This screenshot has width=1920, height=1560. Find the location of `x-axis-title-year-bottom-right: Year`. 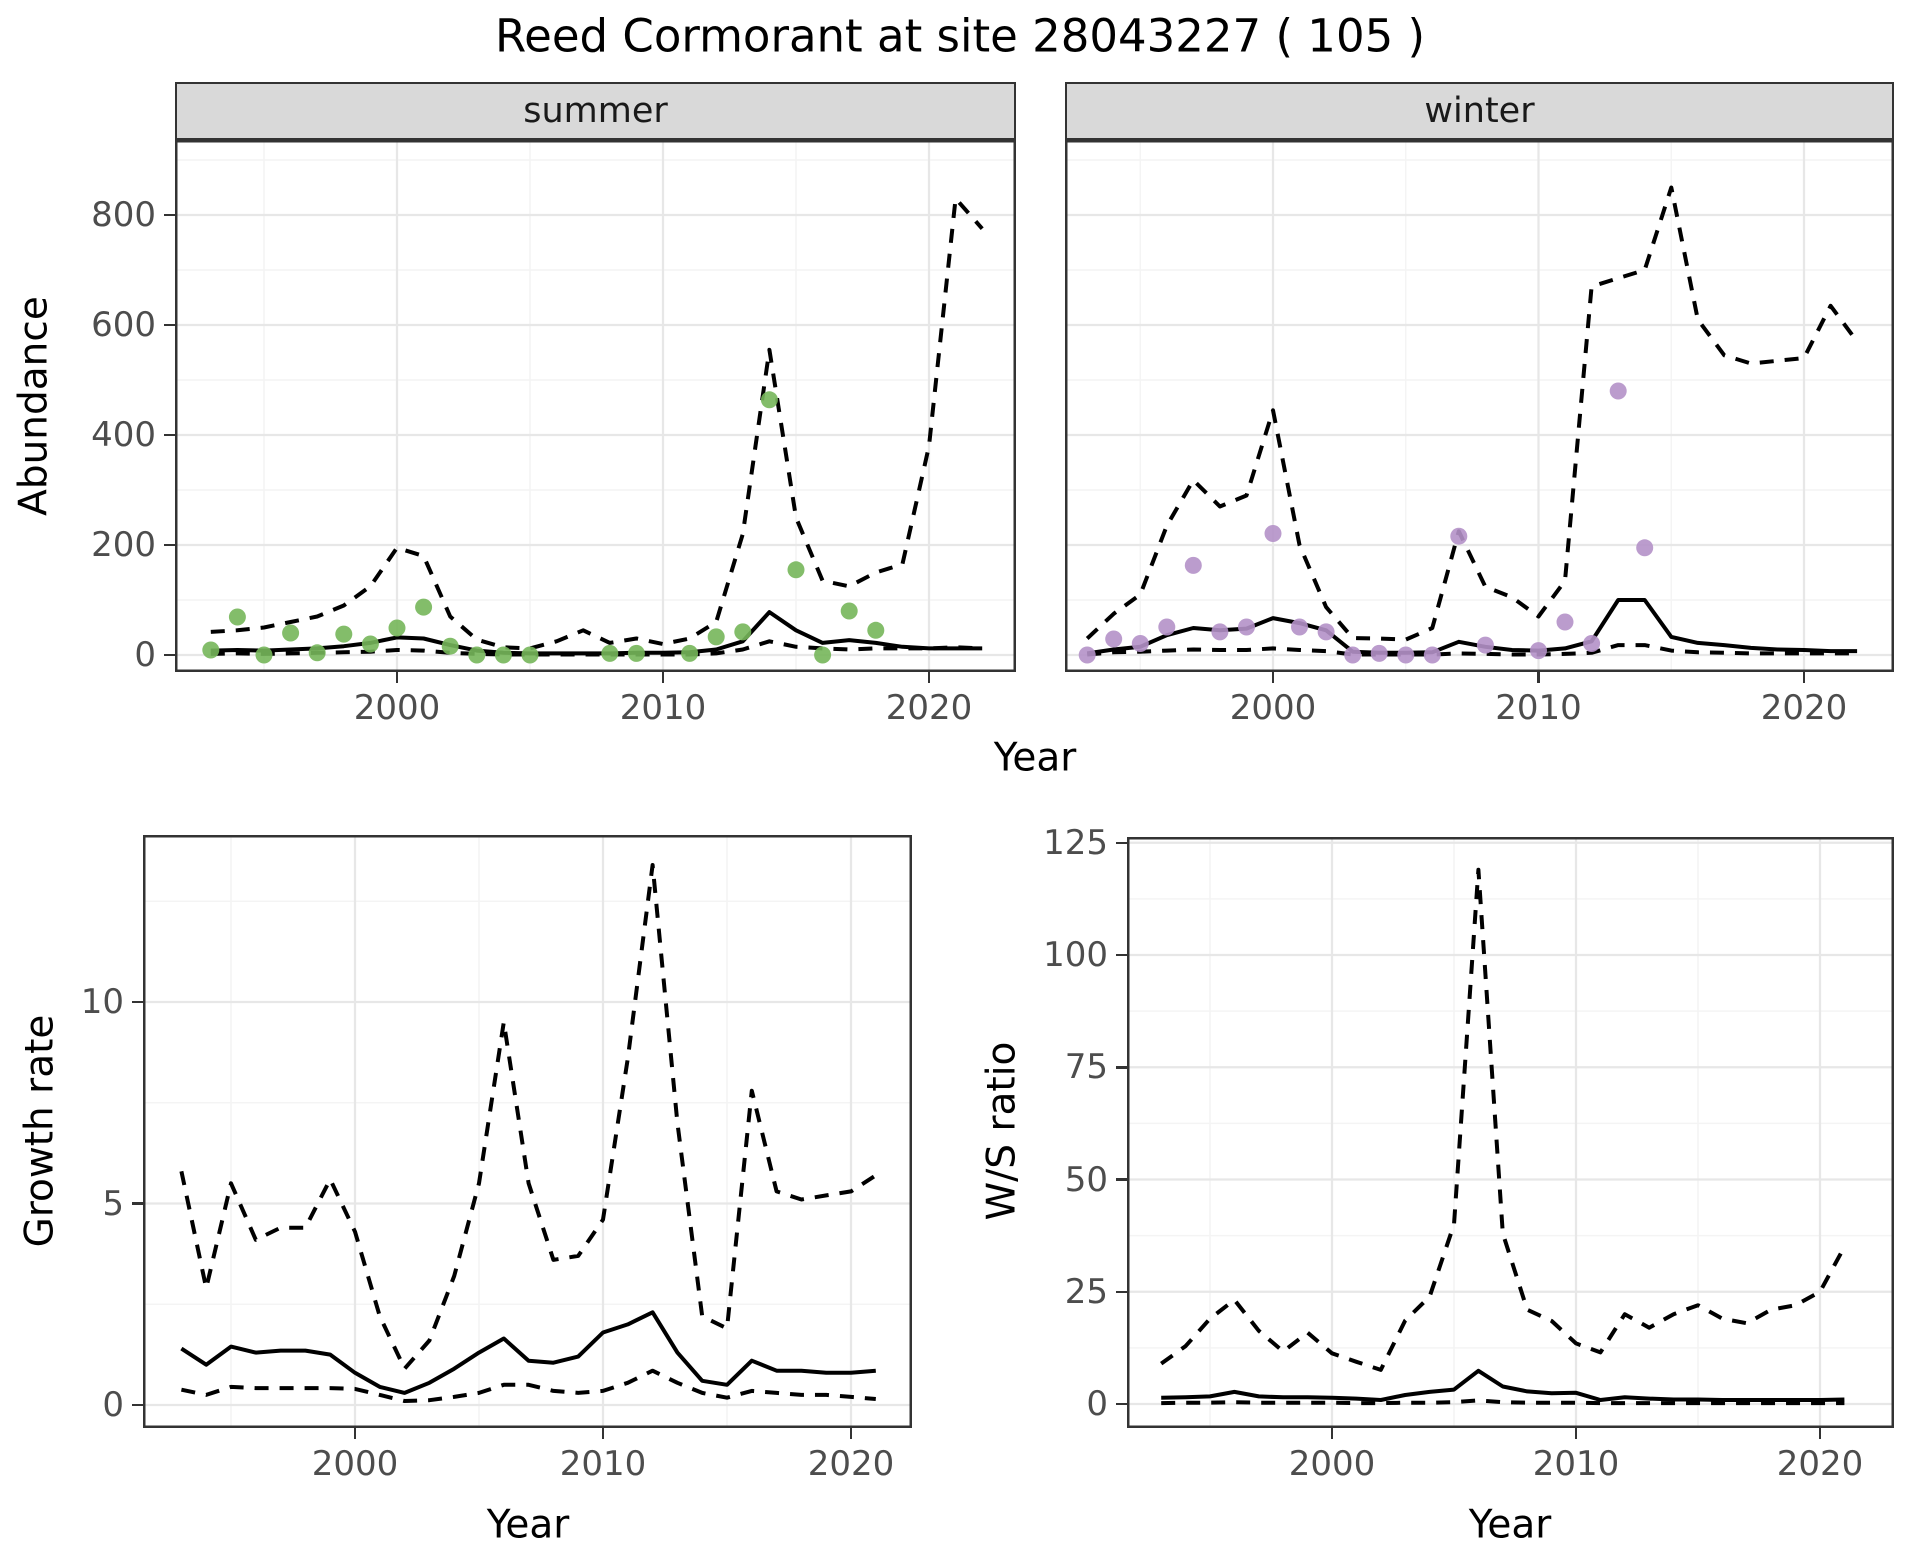

x-axis-title-year-bottom-right: Year is located at coordinates (1510, 1525).